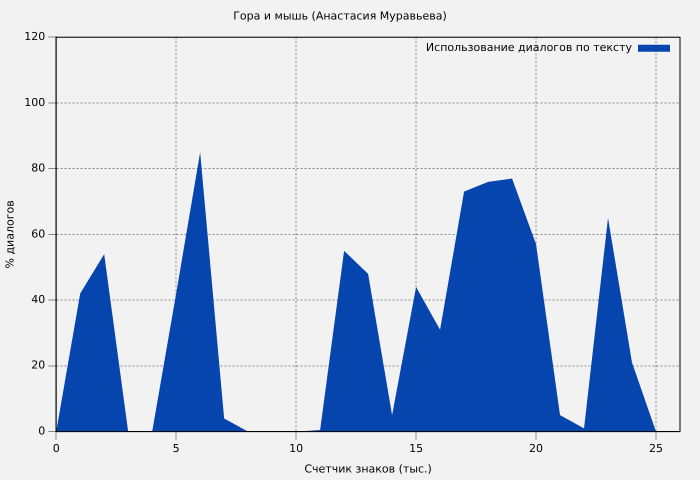 This screenshot has height=480, width=700. Describe the element at coordinates (368, 469) in the screenshot. I see `x-axis-title: Счетчик знаков (тыс.)` at that location.